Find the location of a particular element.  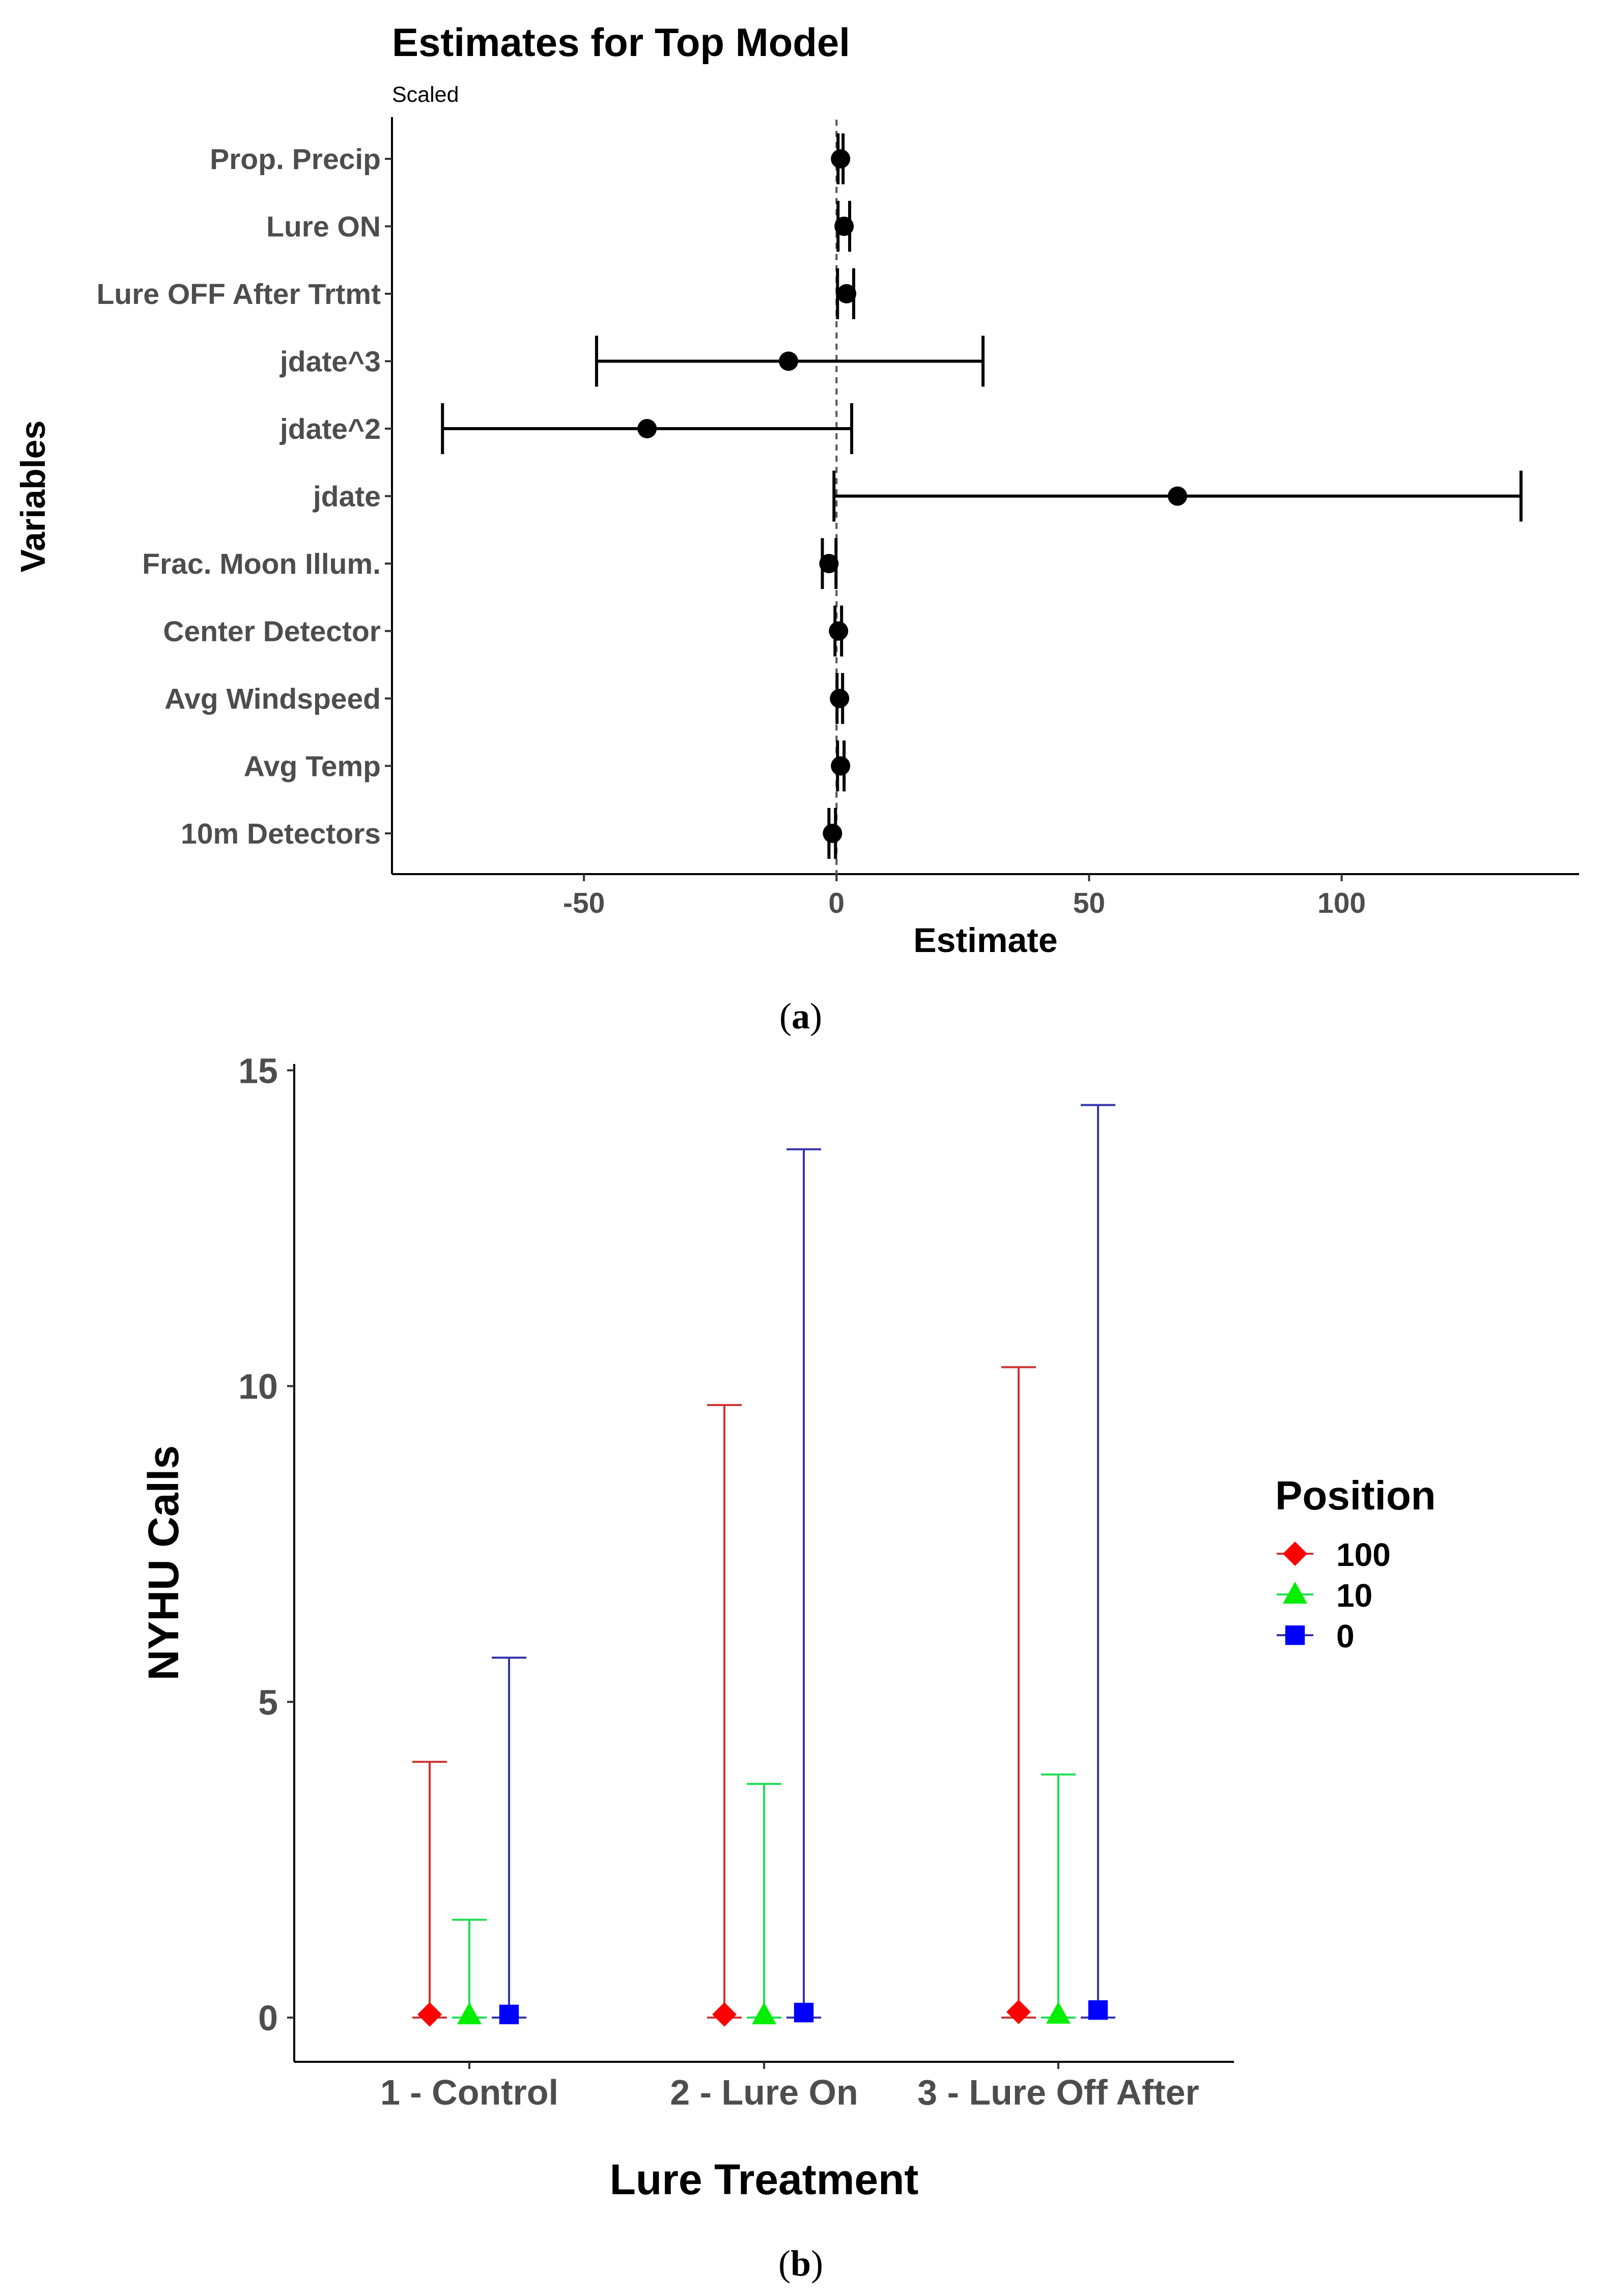

panel-a-caption: (a) is located at coordinates (801, 1016).